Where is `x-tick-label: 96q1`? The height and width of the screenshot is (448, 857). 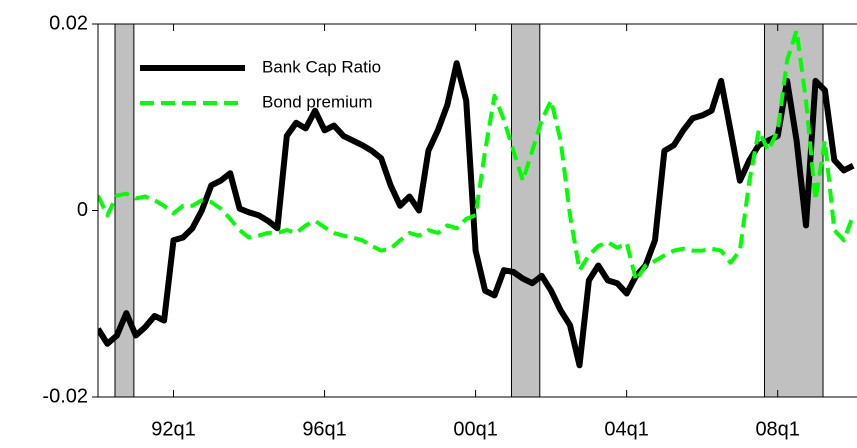 x-tick-label: 96q1 is located at coordinates (324, 429).